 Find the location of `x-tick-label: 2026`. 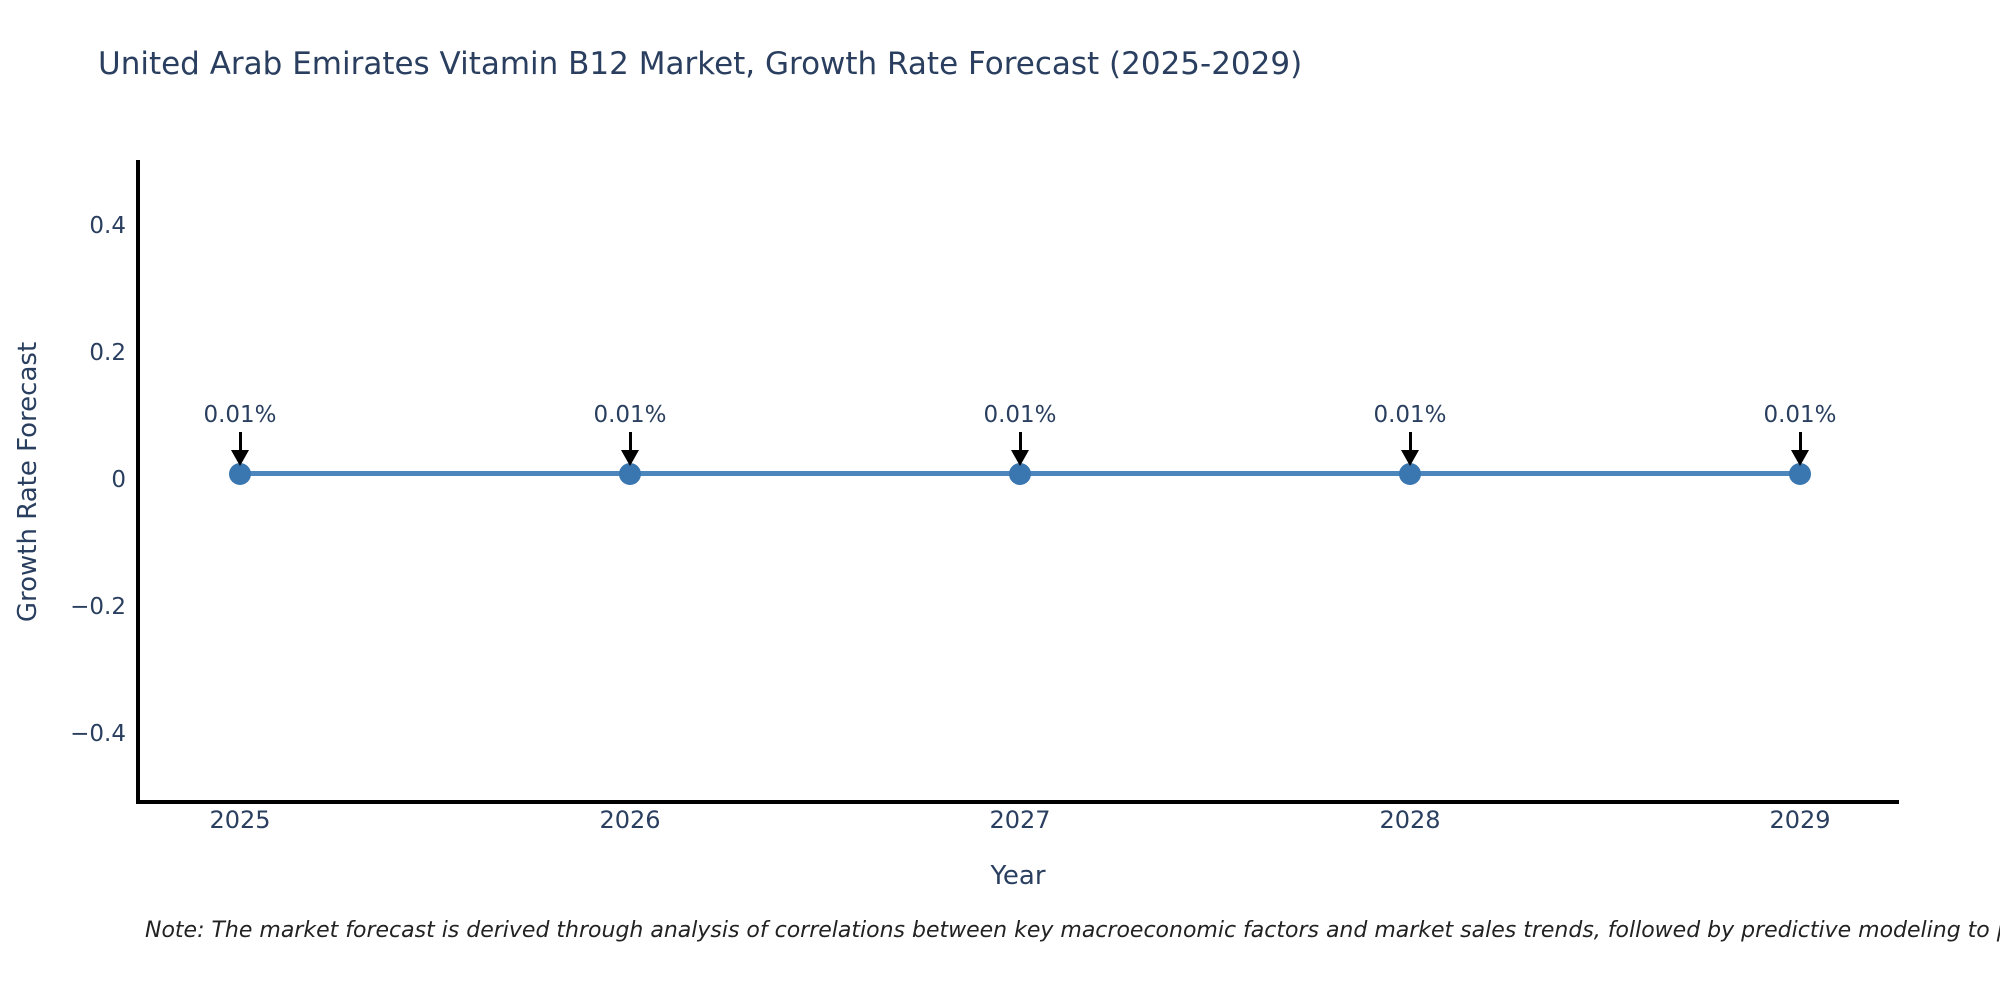

x-tick-label: 2026 is located at coordinates (630, 820).